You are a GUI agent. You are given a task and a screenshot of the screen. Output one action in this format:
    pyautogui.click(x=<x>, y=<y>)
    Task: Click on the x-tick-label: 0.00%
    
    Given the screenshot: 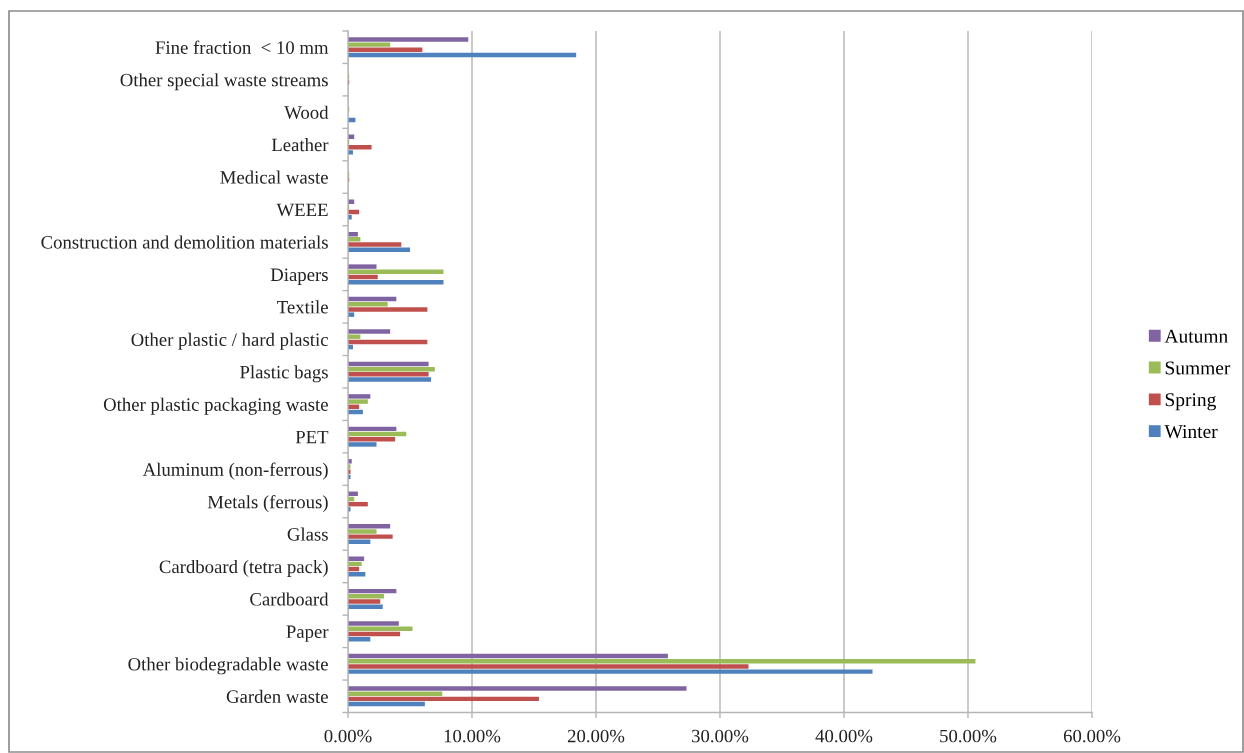 What is the action you would take?
    pyautogui.click(x=348, y=736)
    